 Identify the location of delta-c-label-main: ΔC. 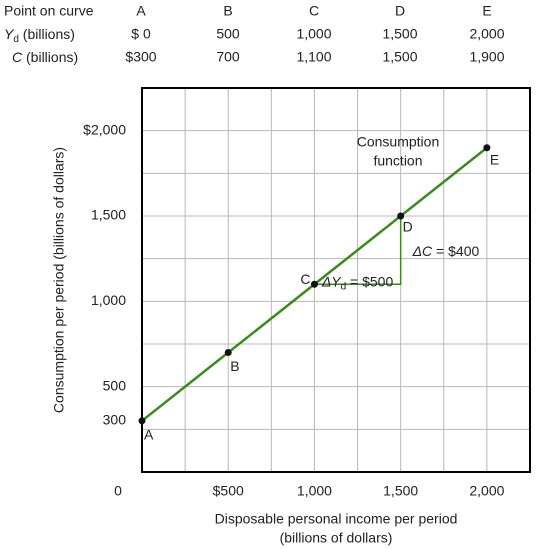
(422, 251).